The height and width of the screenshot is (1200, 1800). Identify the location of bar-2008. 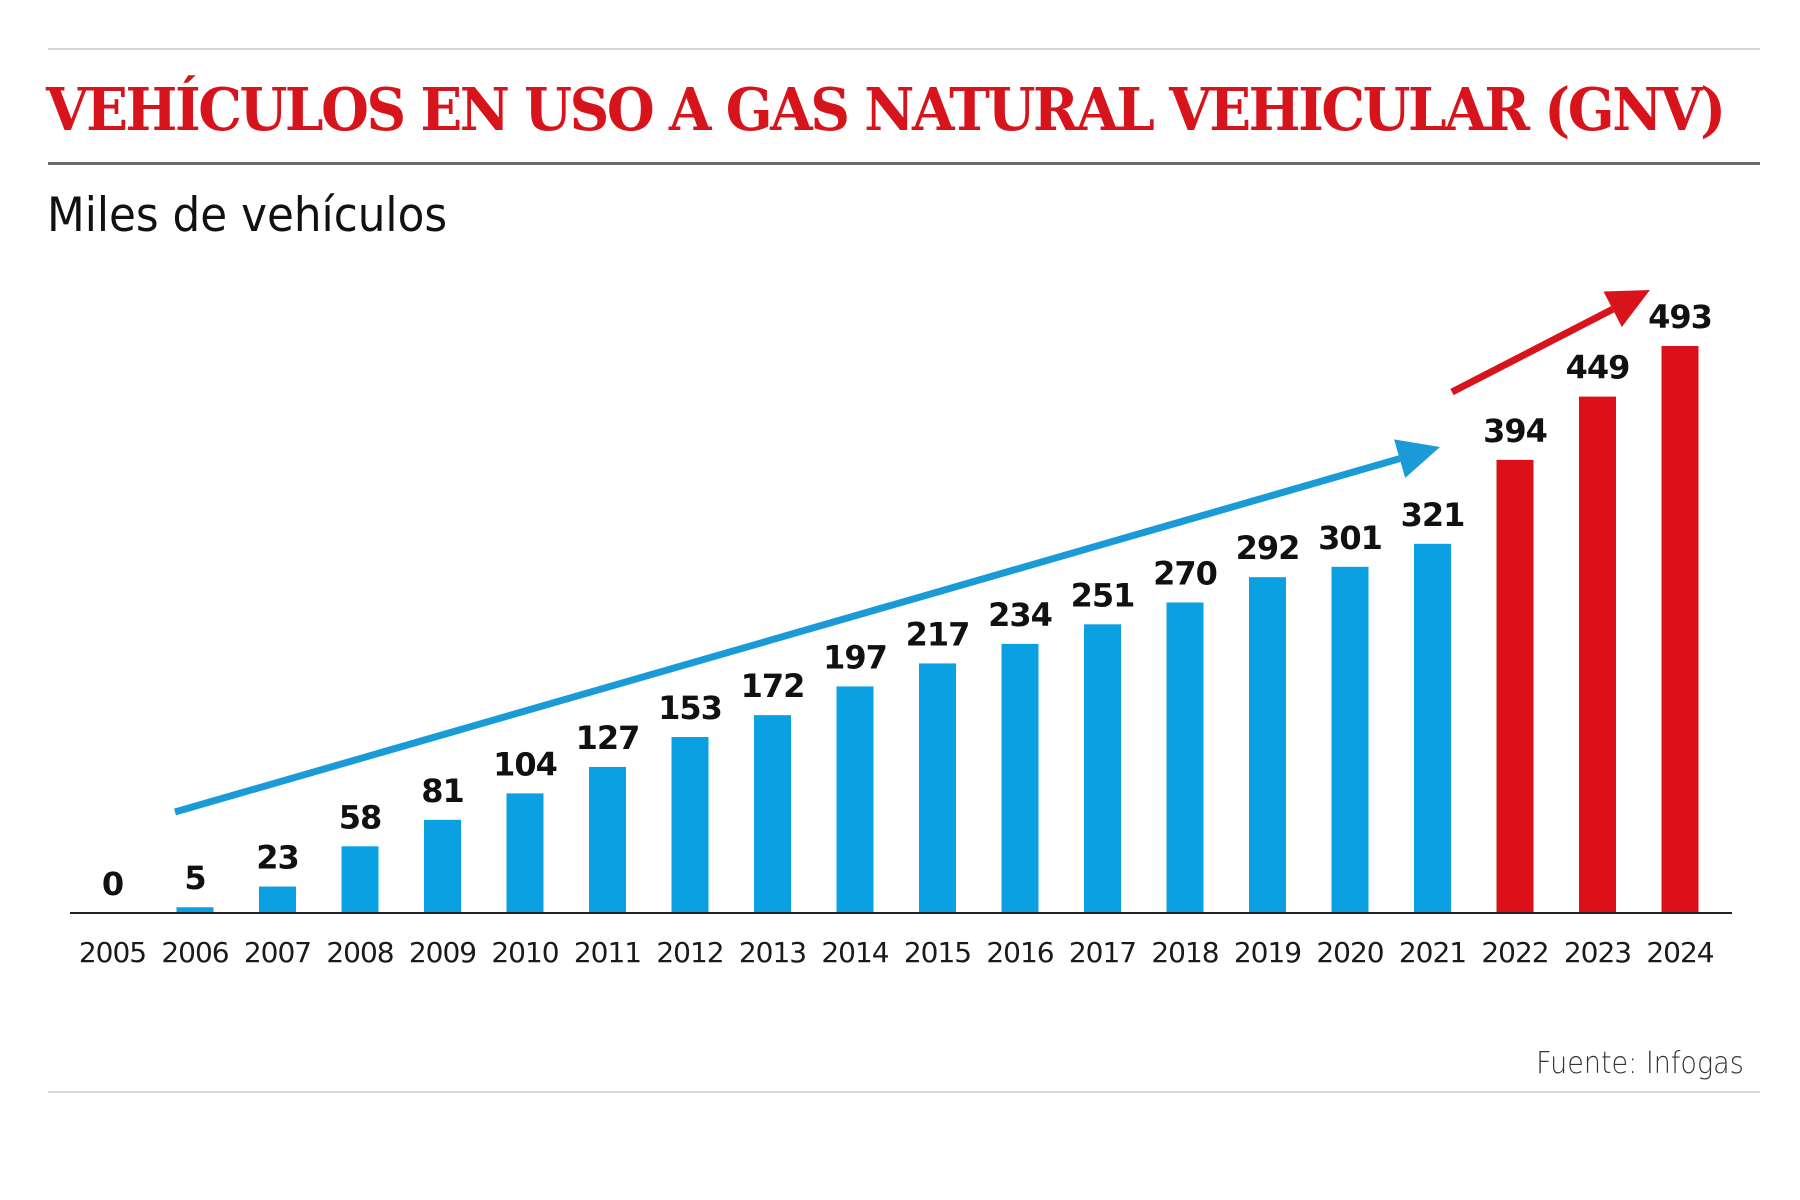
(360, 879).